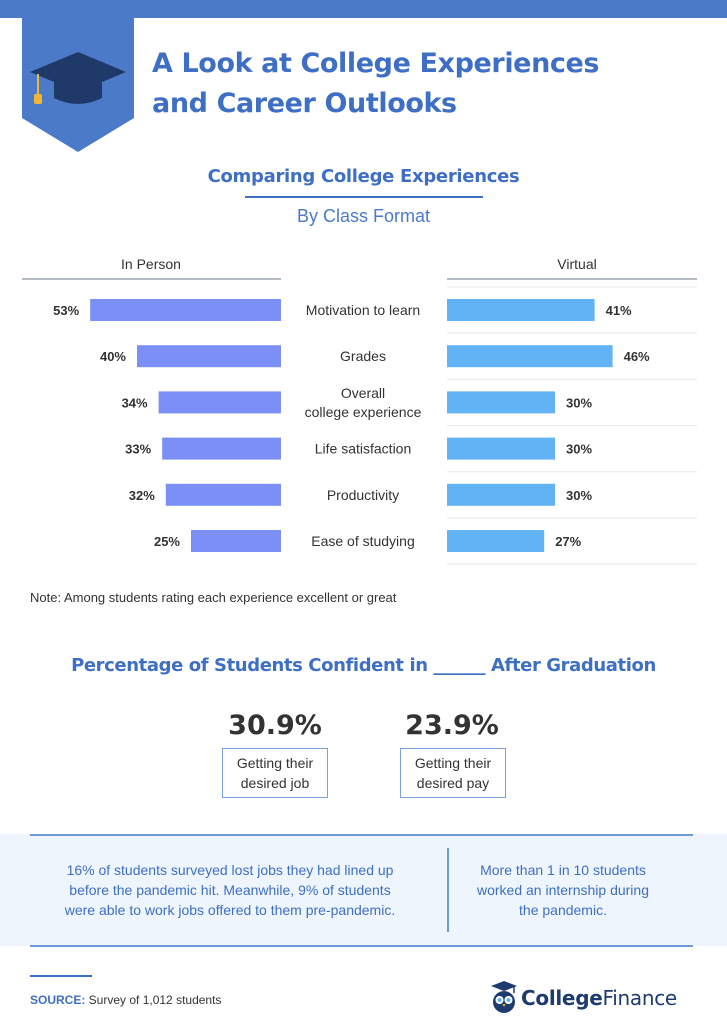 This screenshot has width=727, height=1024. I want to click on source-note: SOURCE: Survey of 1,012 students, so click(125, 1000).